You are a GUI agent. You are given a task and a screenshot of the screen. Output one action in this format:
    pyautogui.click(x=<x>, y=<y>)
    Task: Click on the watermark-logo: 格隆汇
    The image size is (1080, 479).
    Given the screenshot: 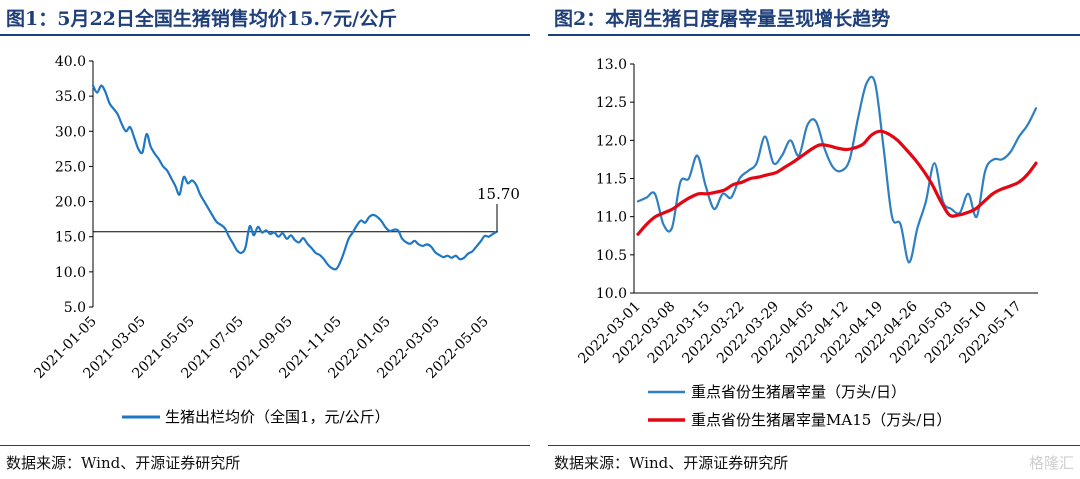 What is the action you would take?
    pyautogui.click(x=1051, y=463)
    